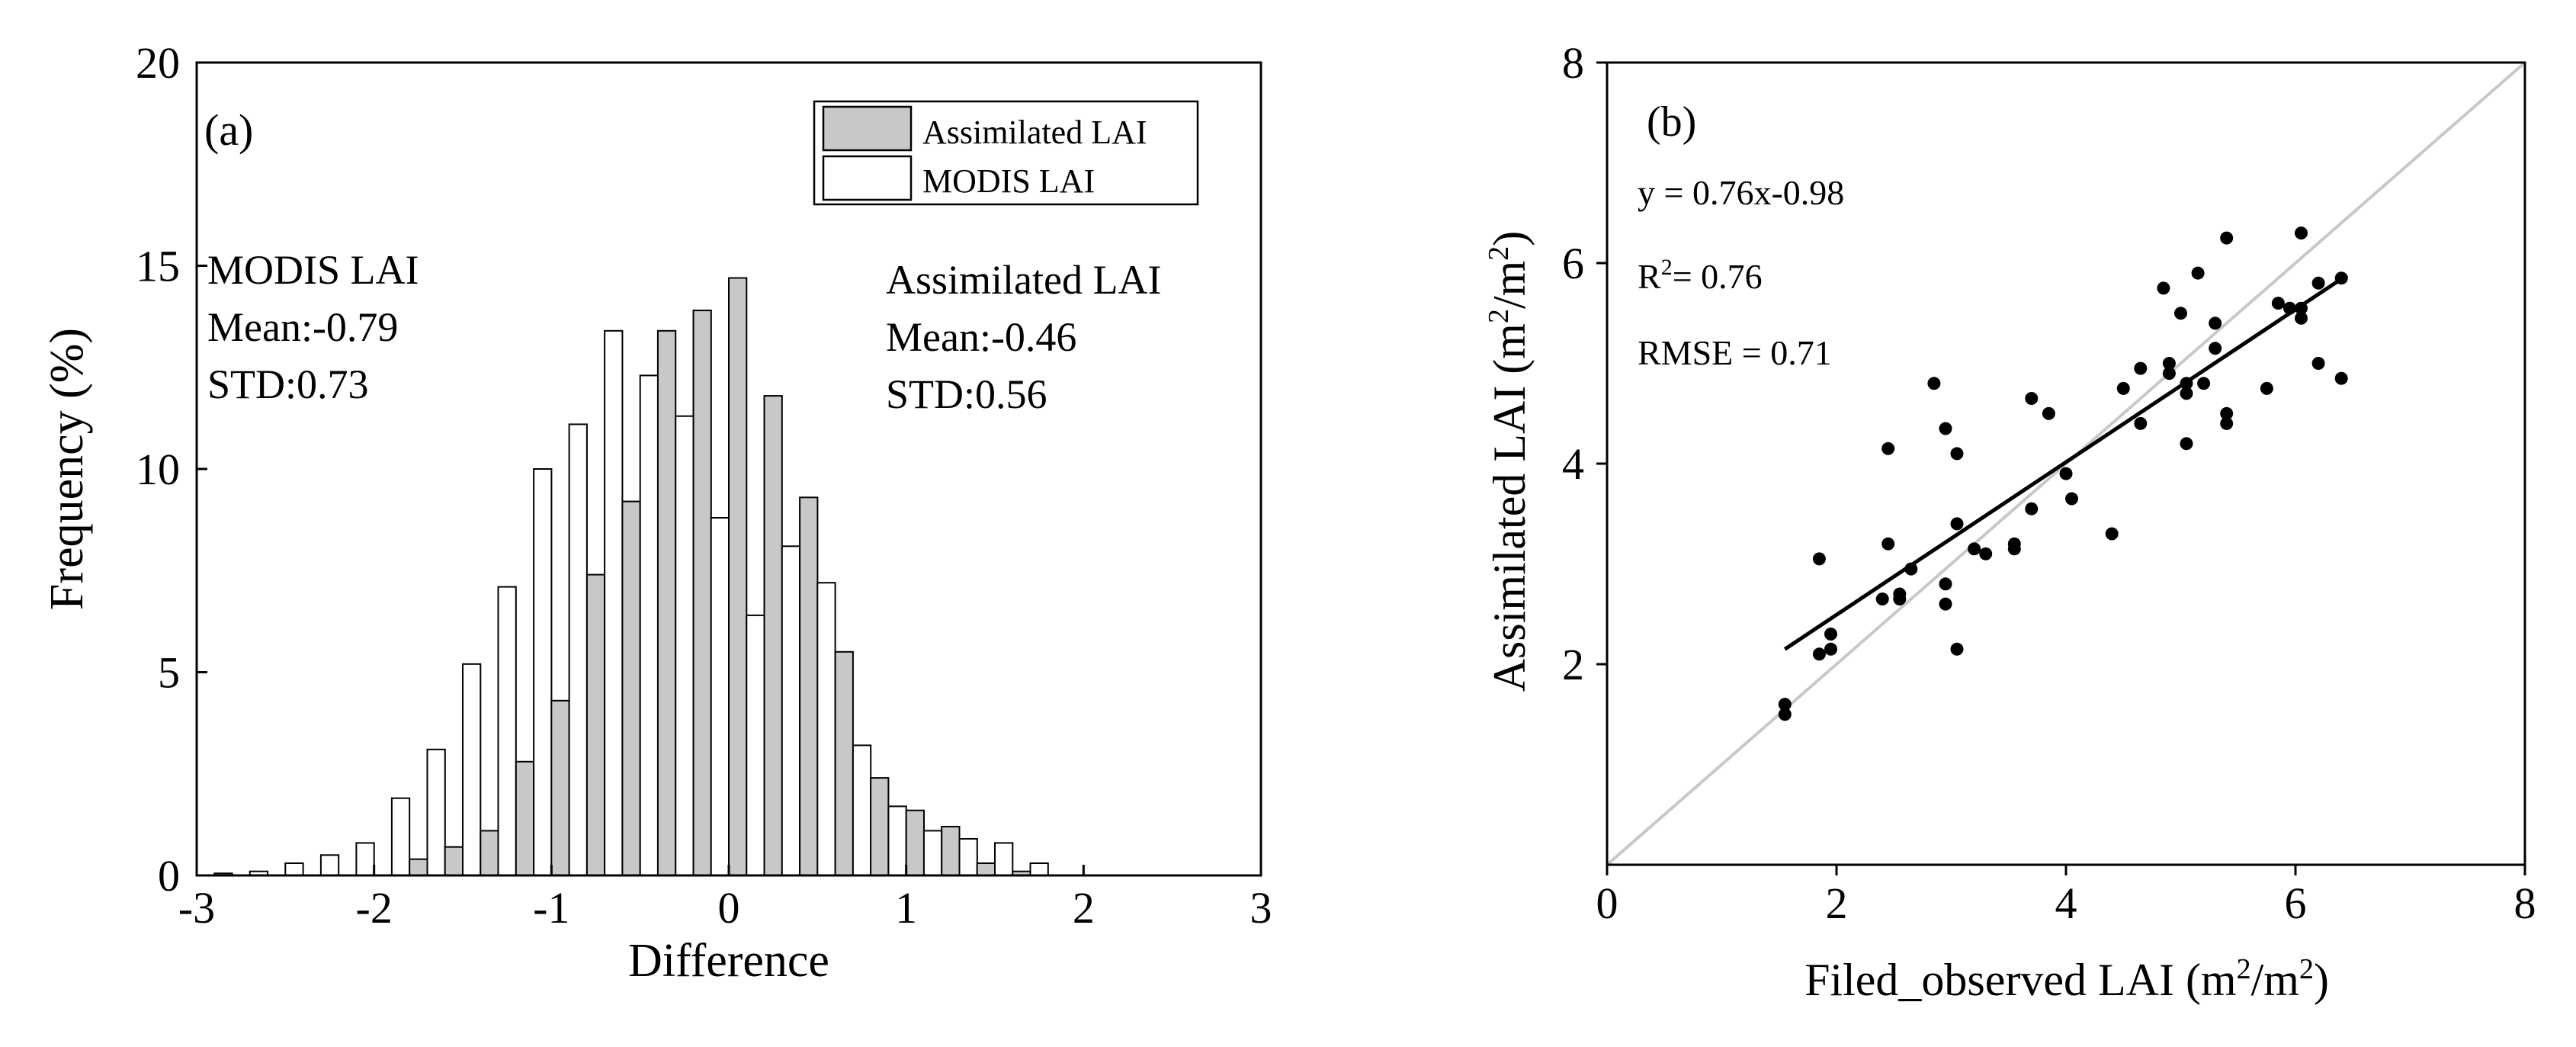  What do you see at coordinates (158, 63) in the screenshot?
I see `y-tick-label: 20` at bounding box center [158, 63].